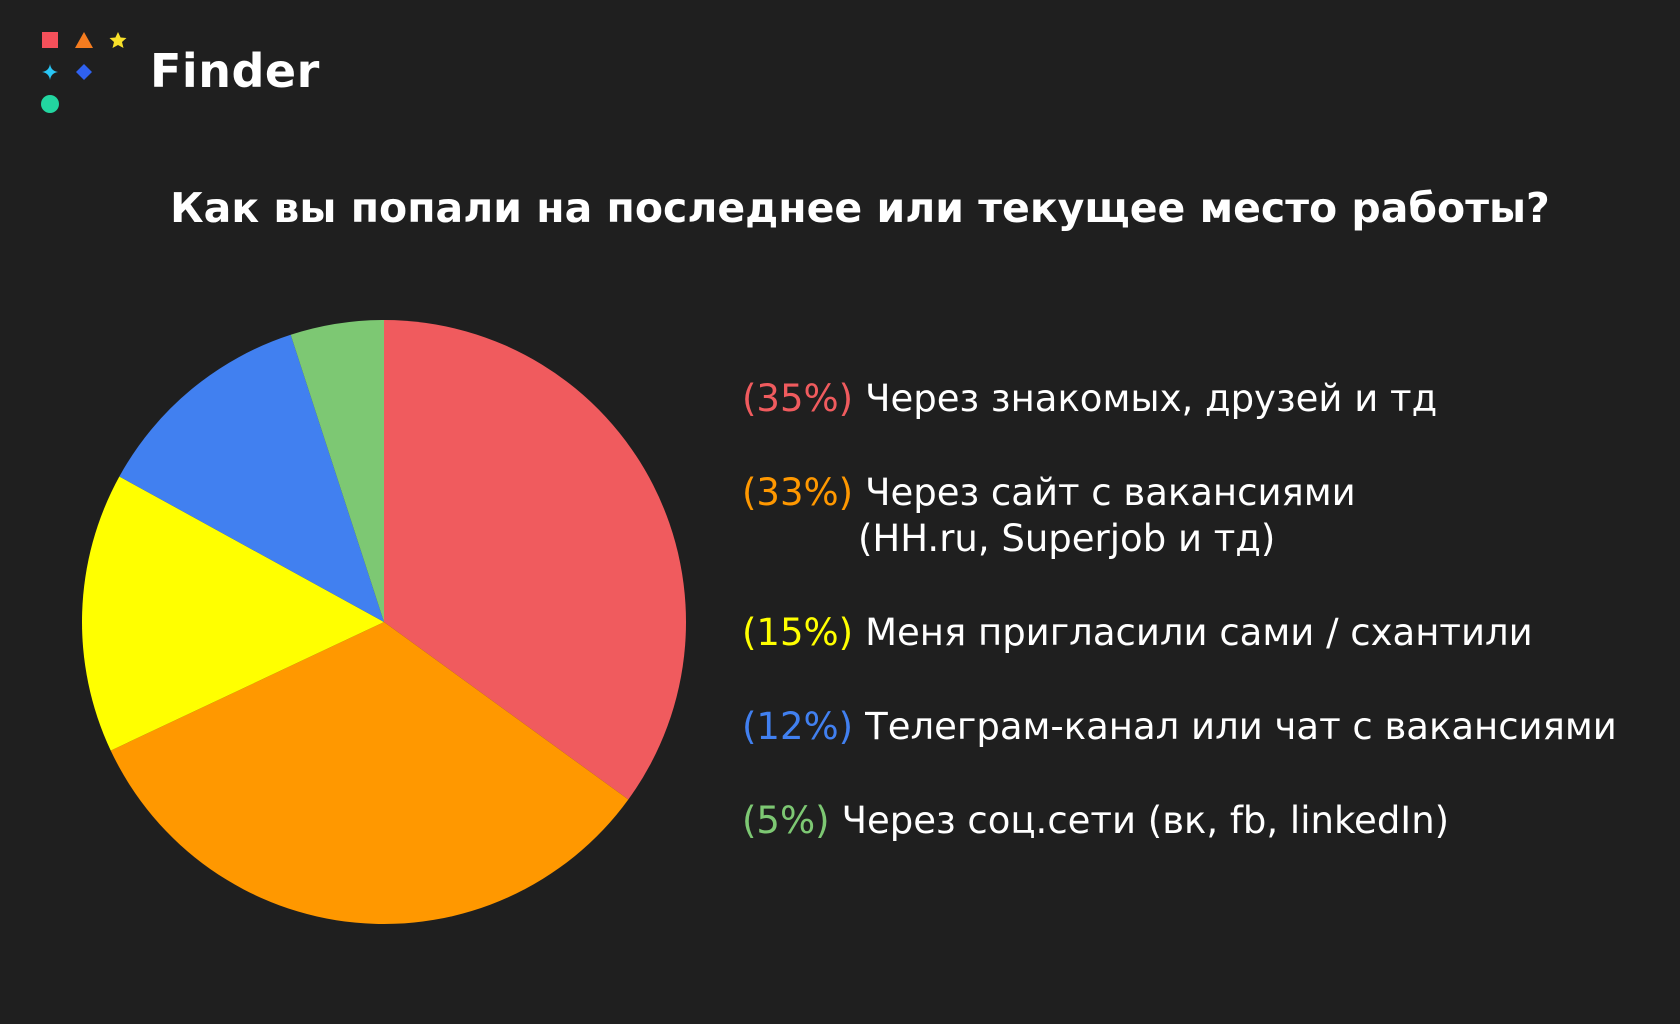 This screenshot has width=1680, height=1024. What do you see at coordinates (50, 104) in the screenshot?
I see `logo-circle-mark` at bounding box center [50, 104].